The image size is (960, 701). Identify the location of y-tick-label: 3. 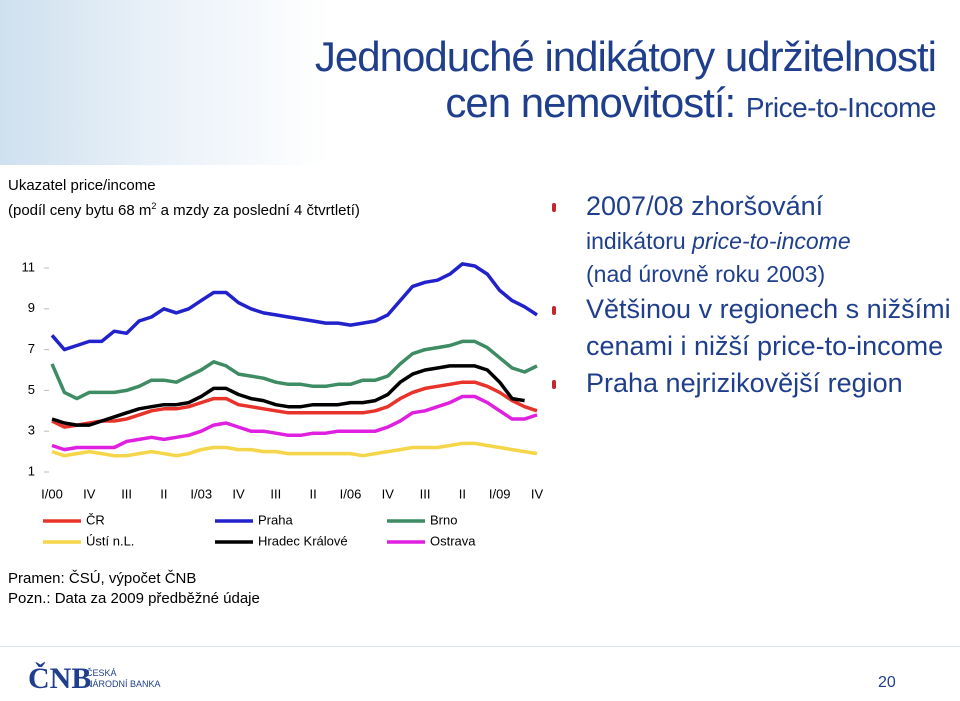
(31, 430).